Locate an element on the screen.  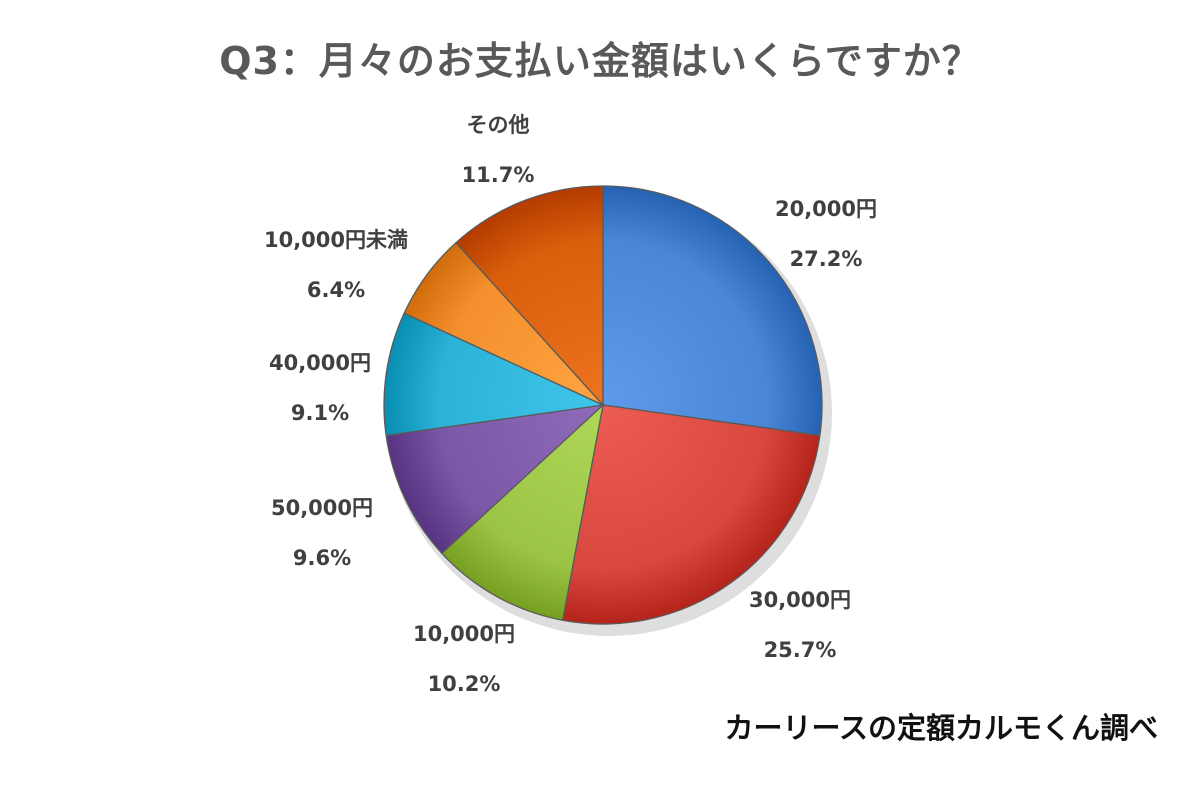
slice-percent-label: 9.6% is located at coordinates (322, 558).